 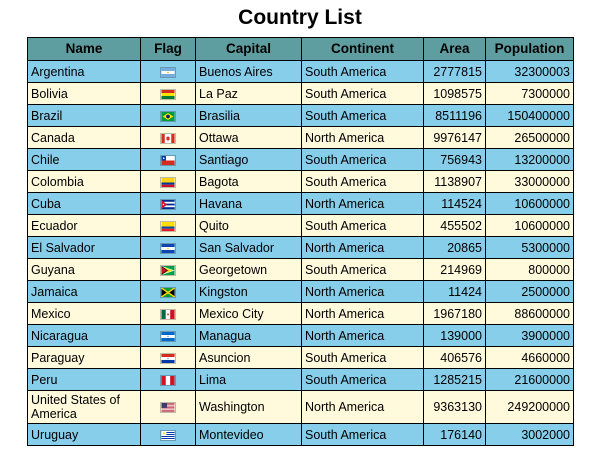 What do you see at coordinates (84, 247) in the screenshot?
I see `name-cell: El Salvador` at bounding box center [84, 247].